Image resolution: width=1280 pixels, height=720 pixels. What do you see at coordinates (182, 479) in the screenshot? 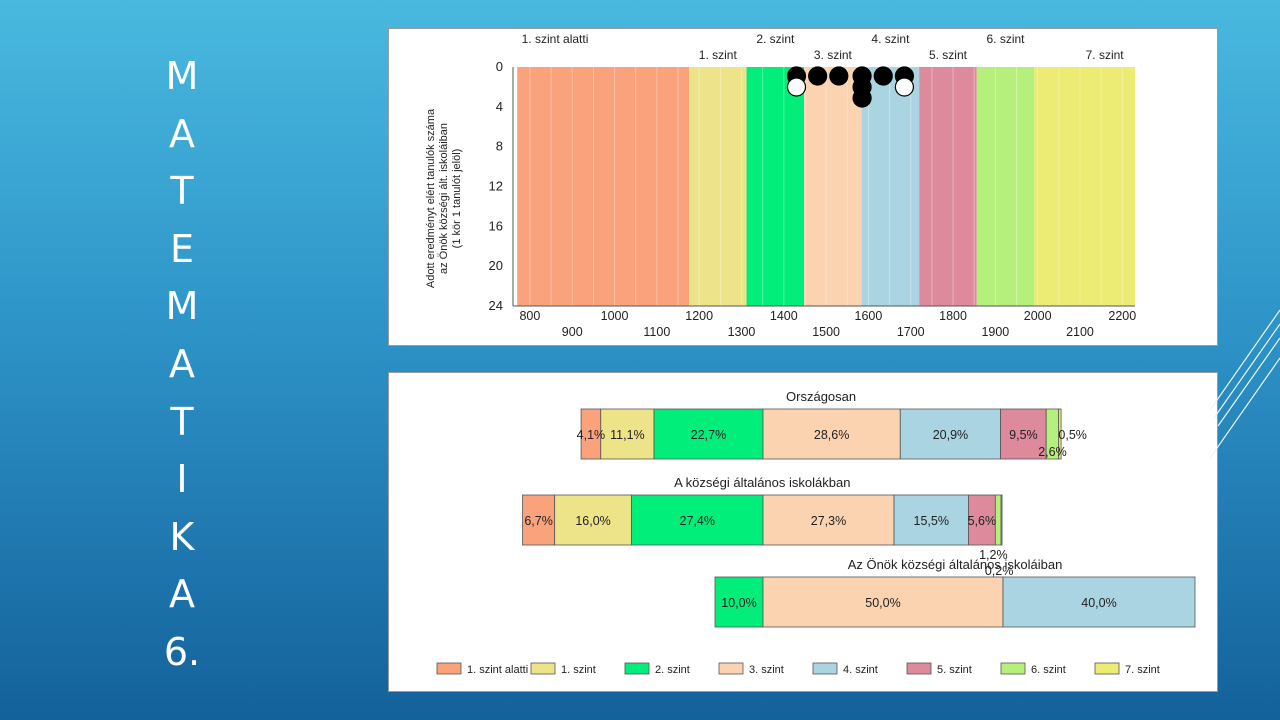
I see `title-letter: I` at bounding box center [182, 479].